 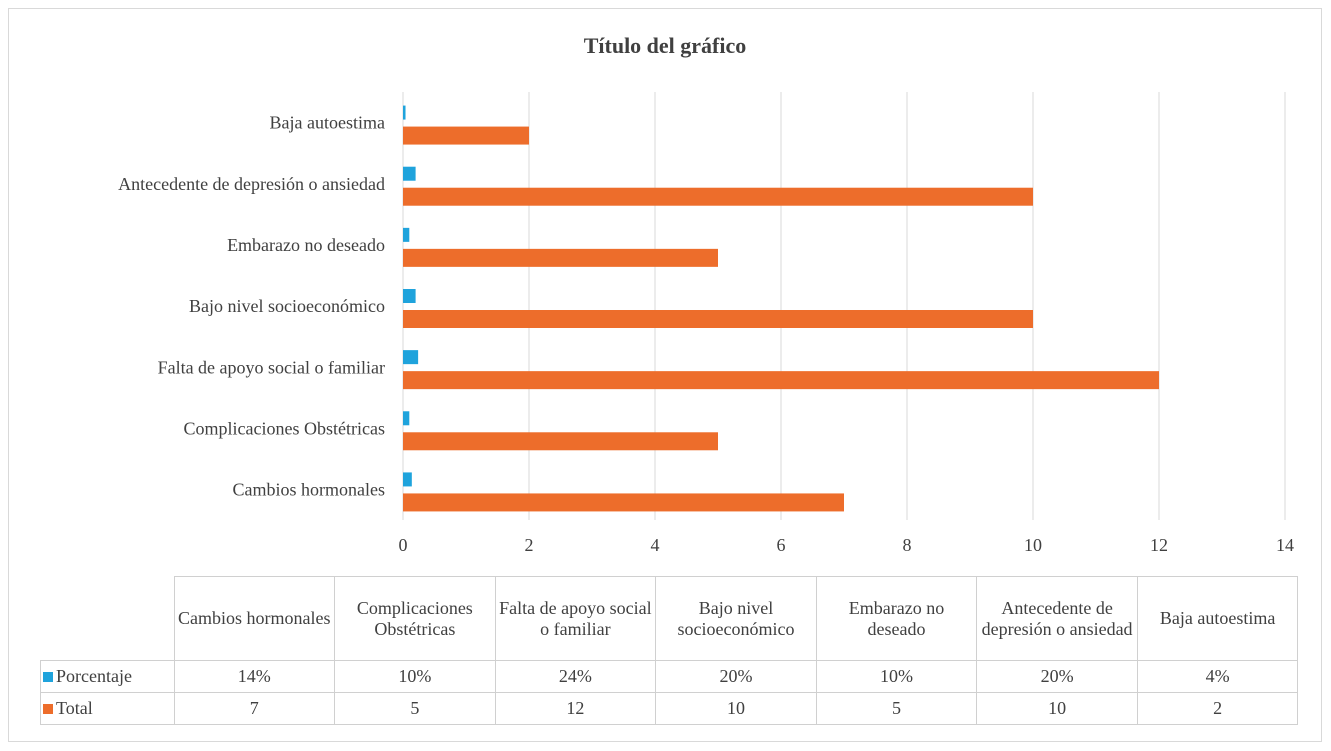 What do you see at coordinates (529, 545) in the screenshot?
I see `x-tick-label: 2` at bounding box center [529, 545].